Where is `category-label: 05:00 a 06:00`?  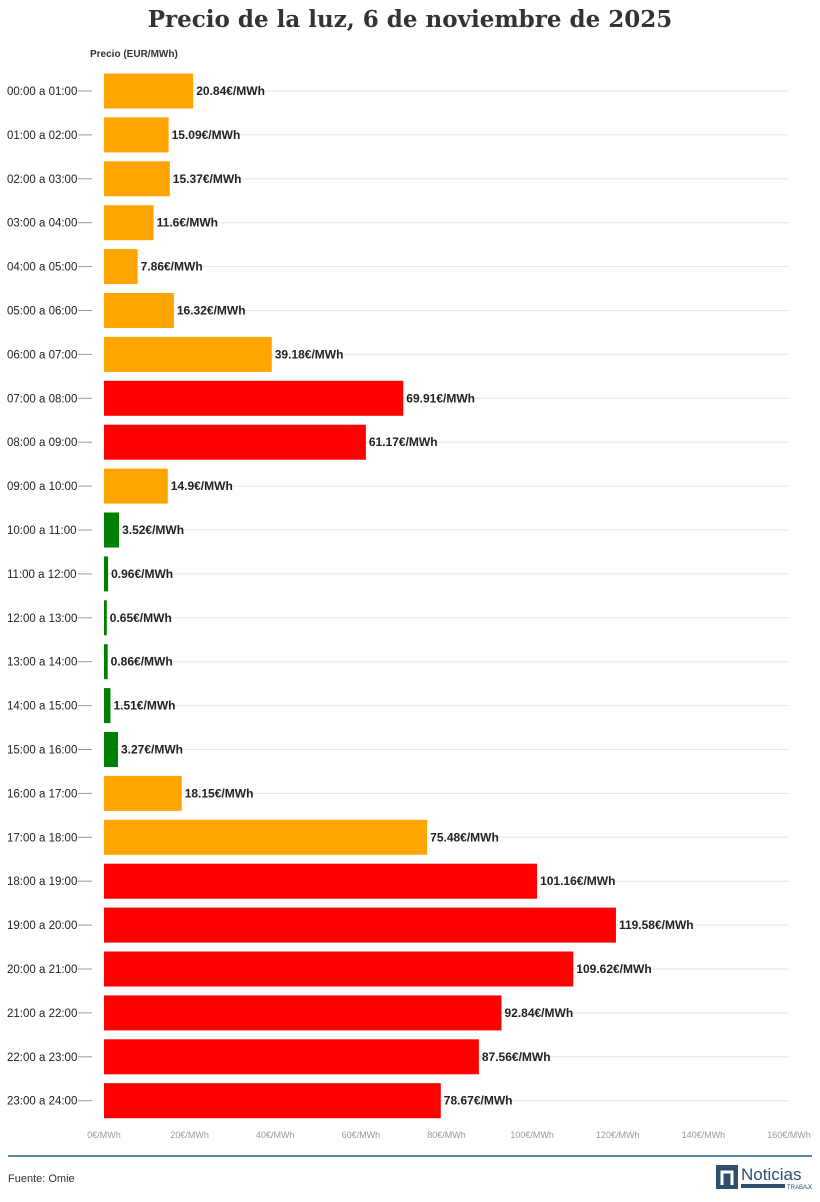 category-label: 05:00 a 06:00 is located at coordinates (42, 312).